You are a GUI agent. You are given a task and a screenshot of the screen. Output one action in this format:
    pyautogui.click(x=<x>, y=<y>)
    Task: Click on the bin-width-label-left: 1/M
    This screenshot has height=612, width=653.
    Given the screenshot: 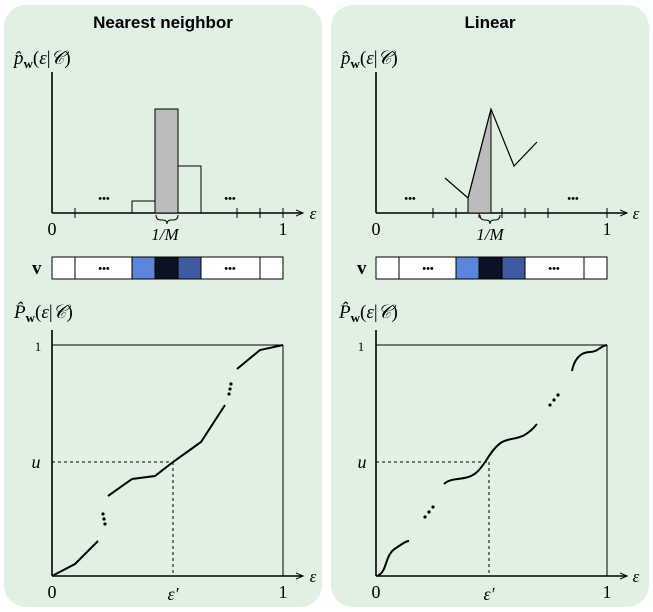 What is the action you would take?
    pyautogui.click(x=165, y=234)
    